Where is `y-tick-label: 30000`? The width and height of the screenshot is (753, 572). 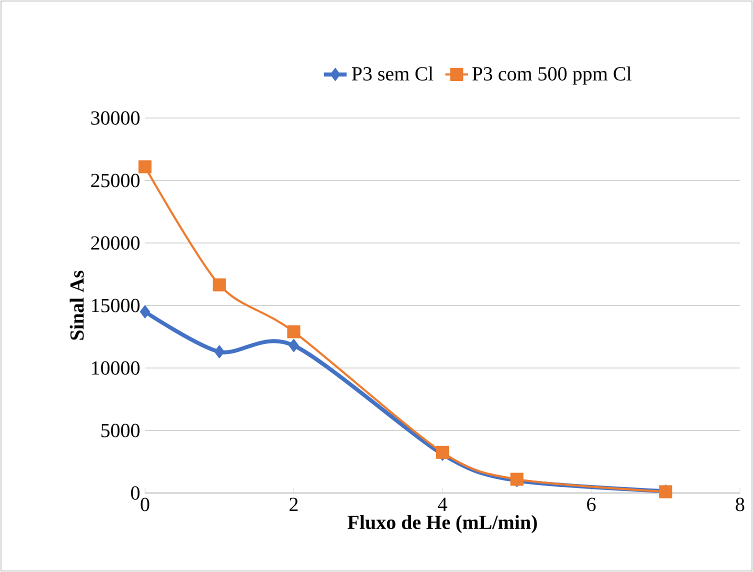
y-tick-label: 30000 is located at coordinates (115, 118).